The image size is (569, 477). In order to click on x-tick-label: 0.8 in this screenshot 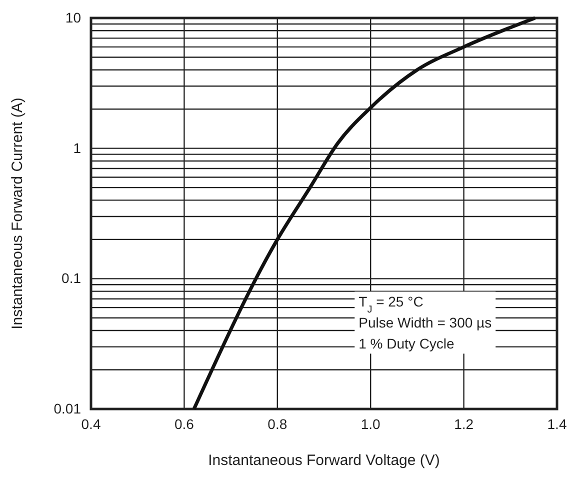, I will do `click(278, 424)`.